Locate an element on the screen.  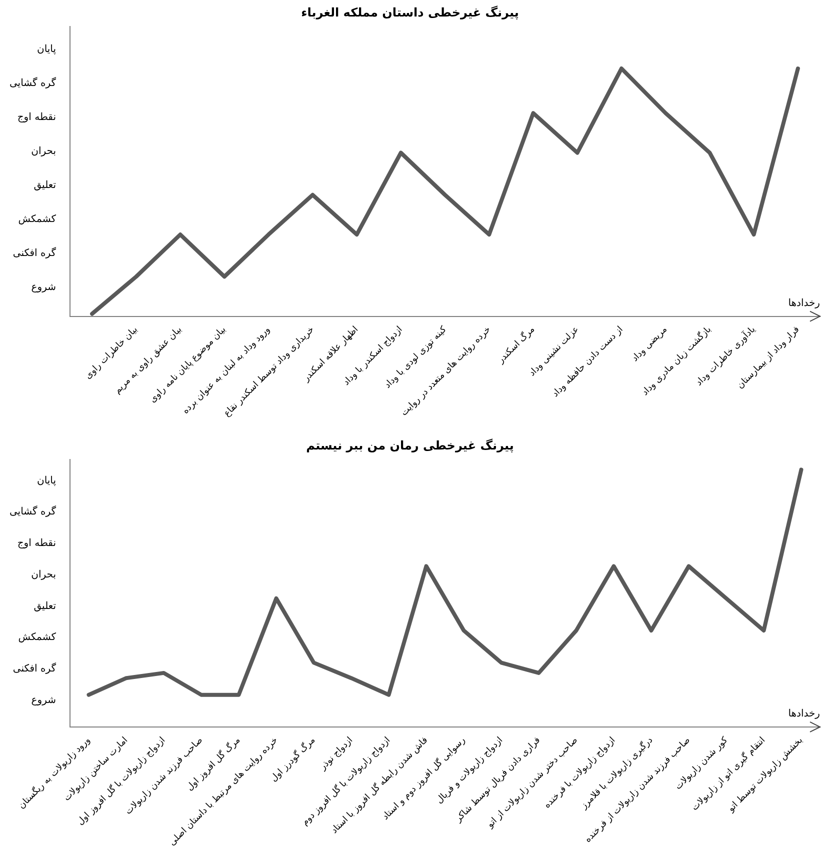
x-tick-label: مرگ اسکندر is located at coordinates (516, 344).